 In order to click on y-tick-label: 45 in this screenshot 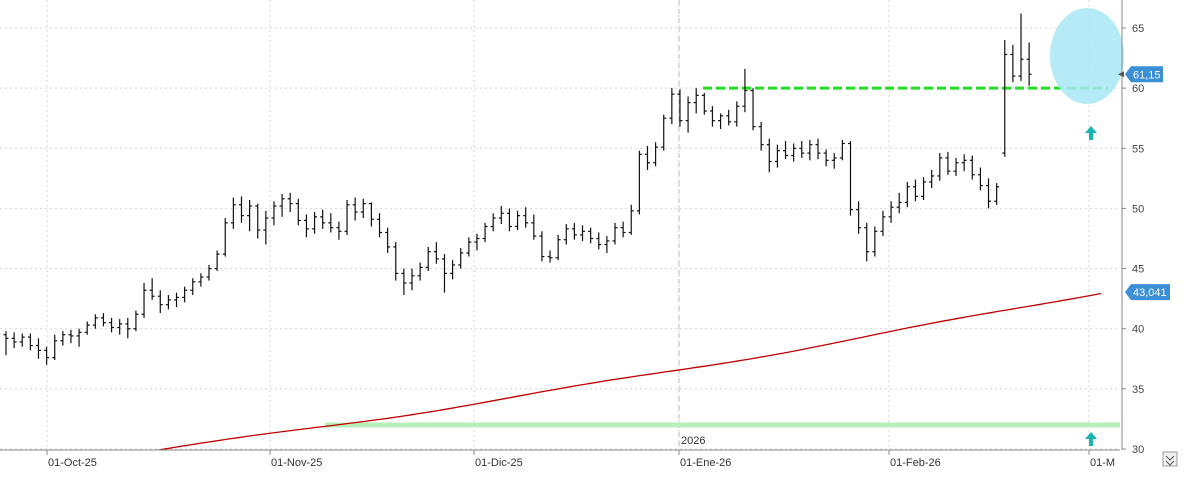, I will do `click(1138, 270)`.